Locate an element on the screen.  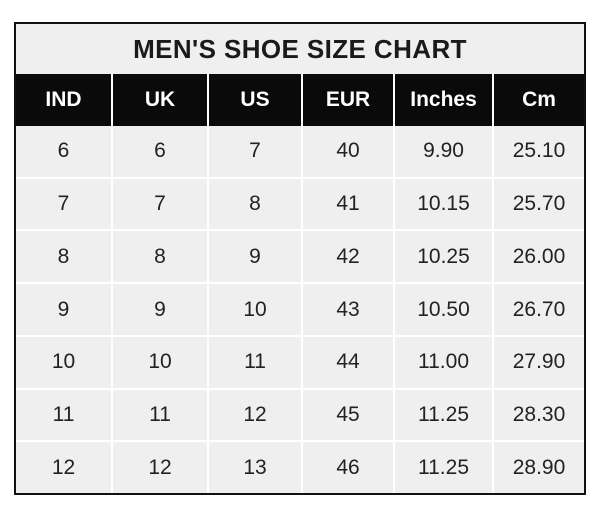
column-header-inches: Inches is located at coordinates (444, 100).